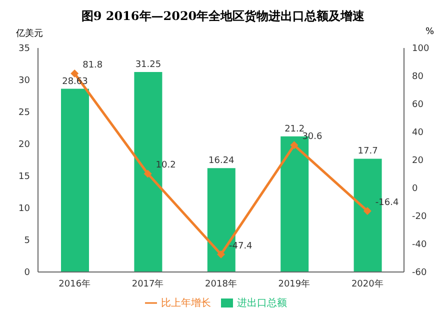 The width and height of the screenshot is (446, 320). Describe the element at coordinates (419, 217) in the screenshot. I see `y2-tick-label: -20` at that location.